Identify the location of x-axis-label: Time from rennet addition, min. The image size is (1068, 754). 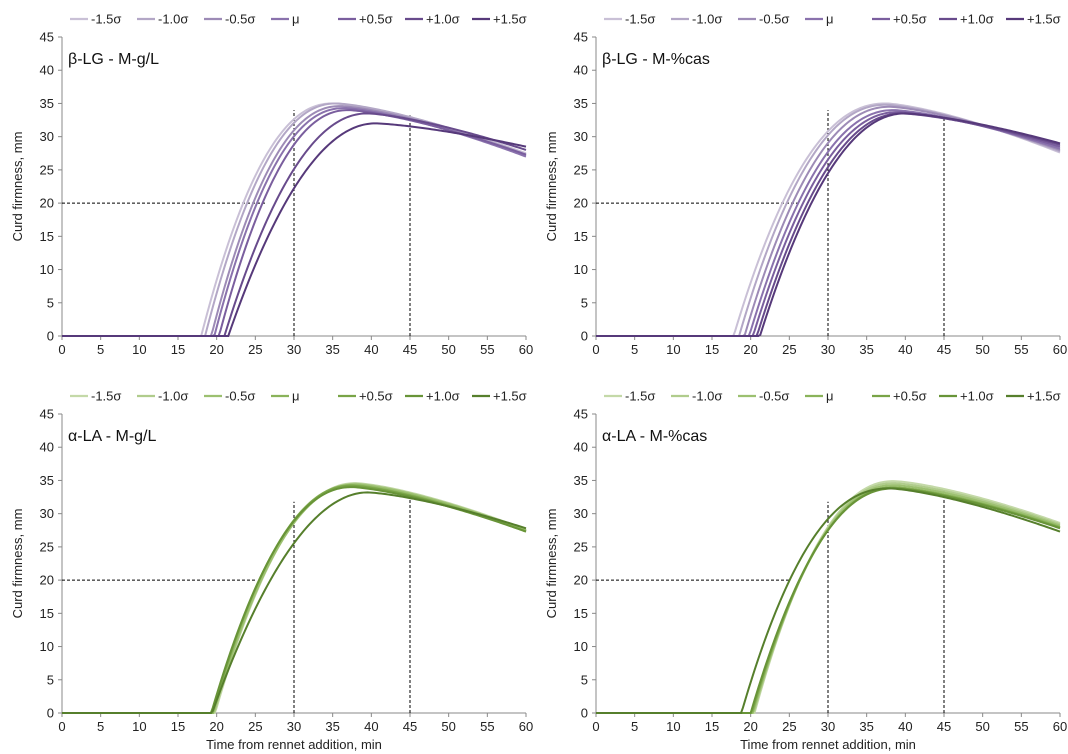
(294, 744).